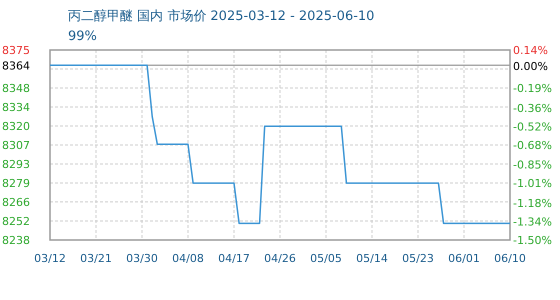  I want to click on y2-tick-label: -0.36%, so click(532, 108).